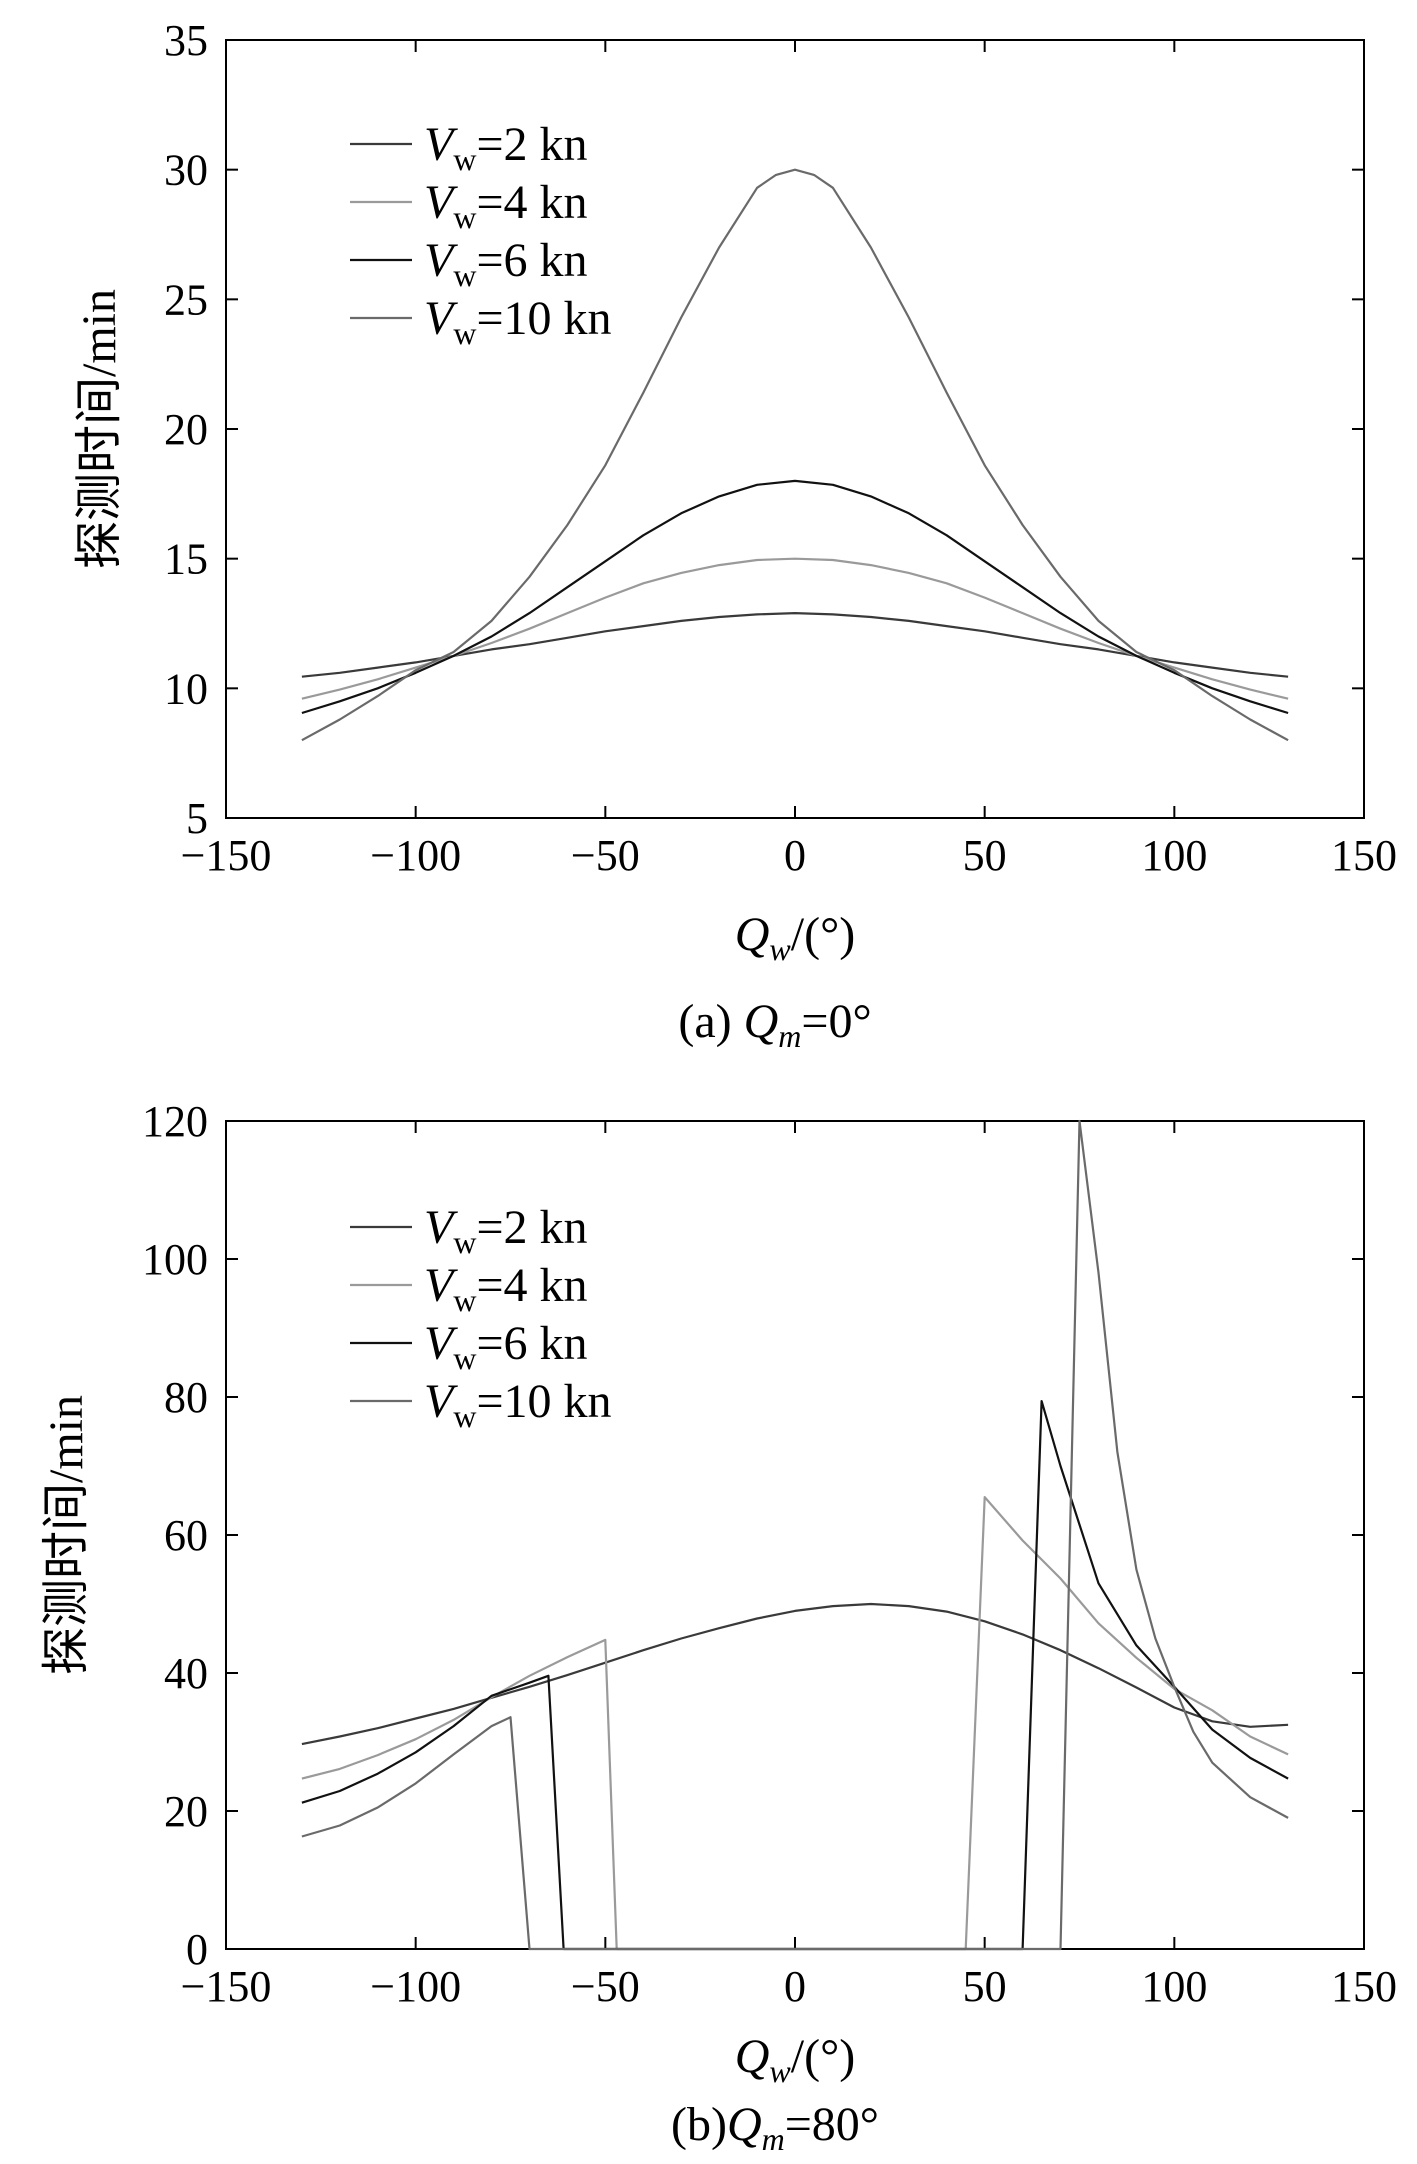 The width and height of the screenshot is (1417, 2164). I want to click on caption: (b)Qm=80°, so click(775, 2127).